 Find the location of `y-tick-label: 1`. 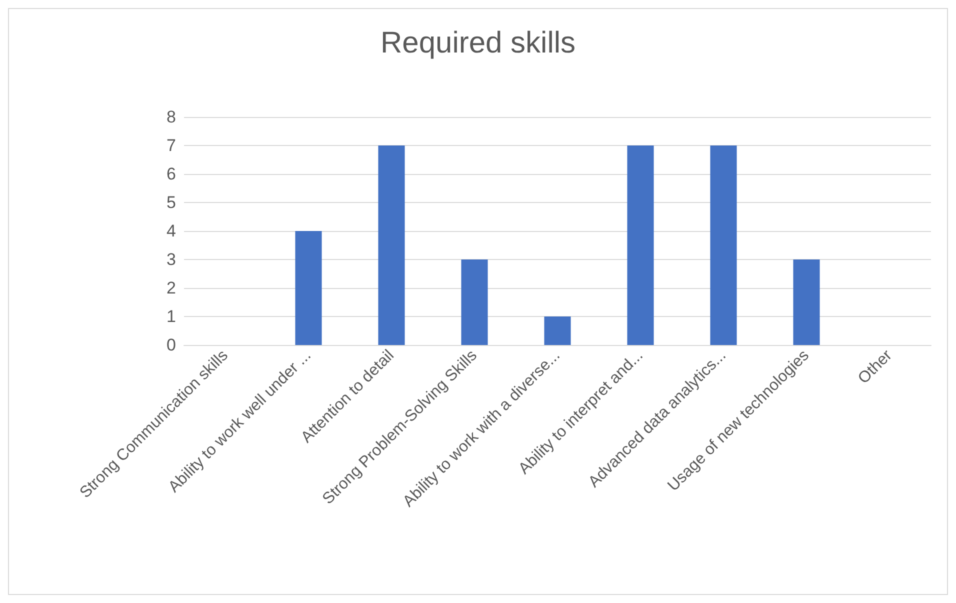

y-tick-label: 1 is located at coordinates (171, 316).